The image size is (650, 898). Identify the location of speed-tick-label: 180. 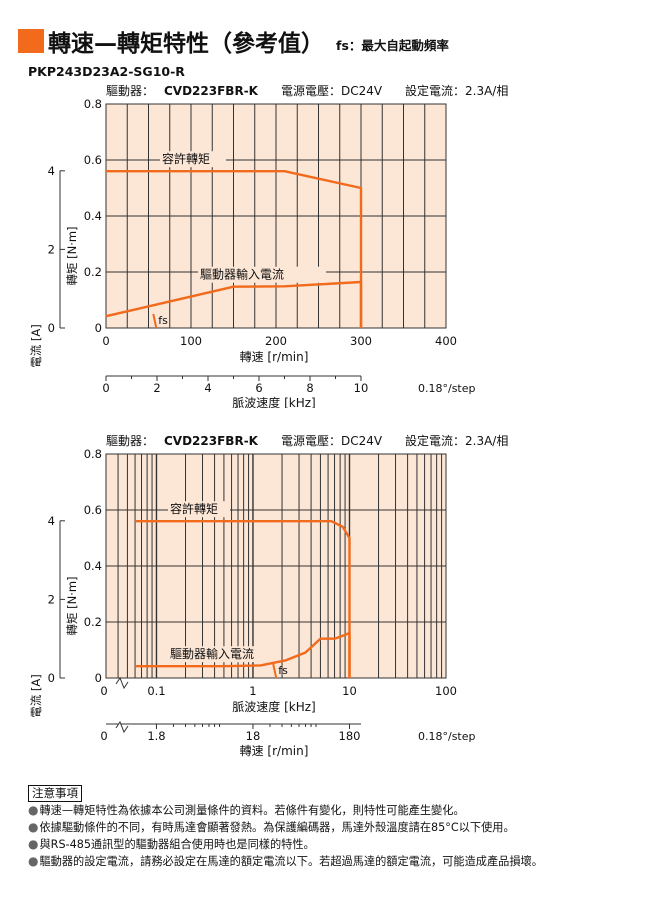
(350, 736).